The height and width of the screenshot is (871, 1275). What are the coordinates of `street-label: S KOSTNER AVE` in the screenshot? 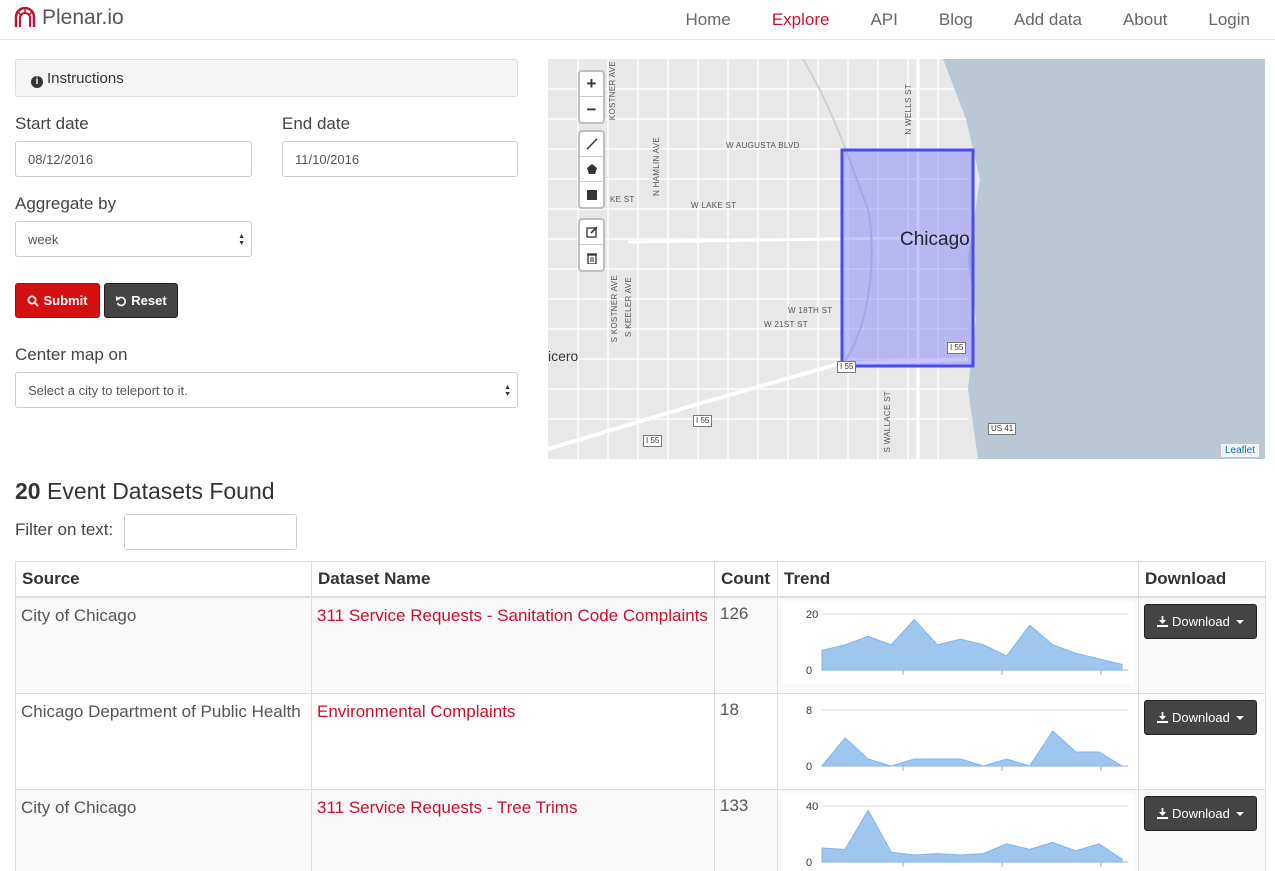 It's located at (614, 309).